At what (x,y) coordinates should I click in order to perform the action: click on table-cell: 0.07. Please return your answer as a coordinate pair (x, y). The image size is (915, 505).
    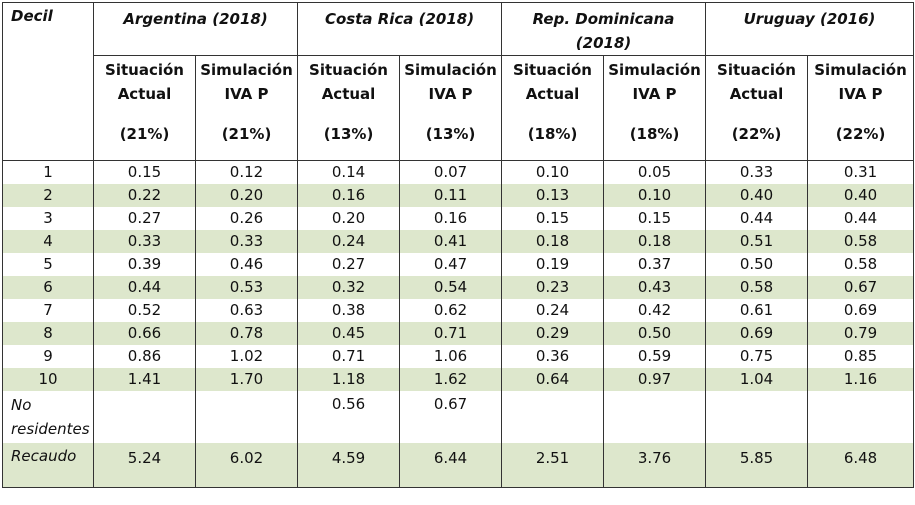
    Looking at the image, I should click on (451, 172).